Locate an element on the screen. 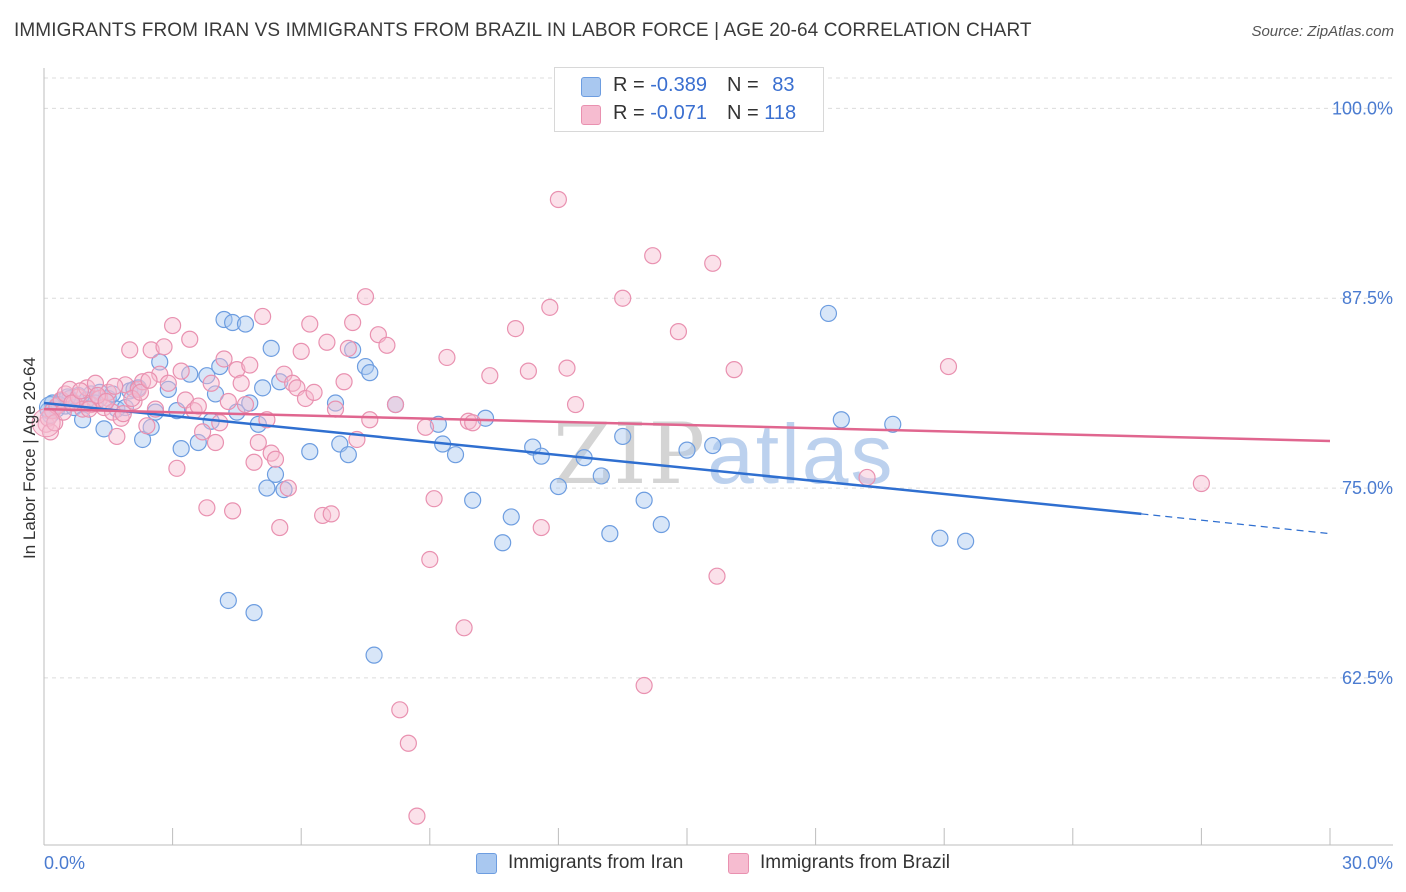 The height and width of the screenshot is (892, 1406). source-label: Source: ZipAtlas.com is located at coordinates (1322, 31).